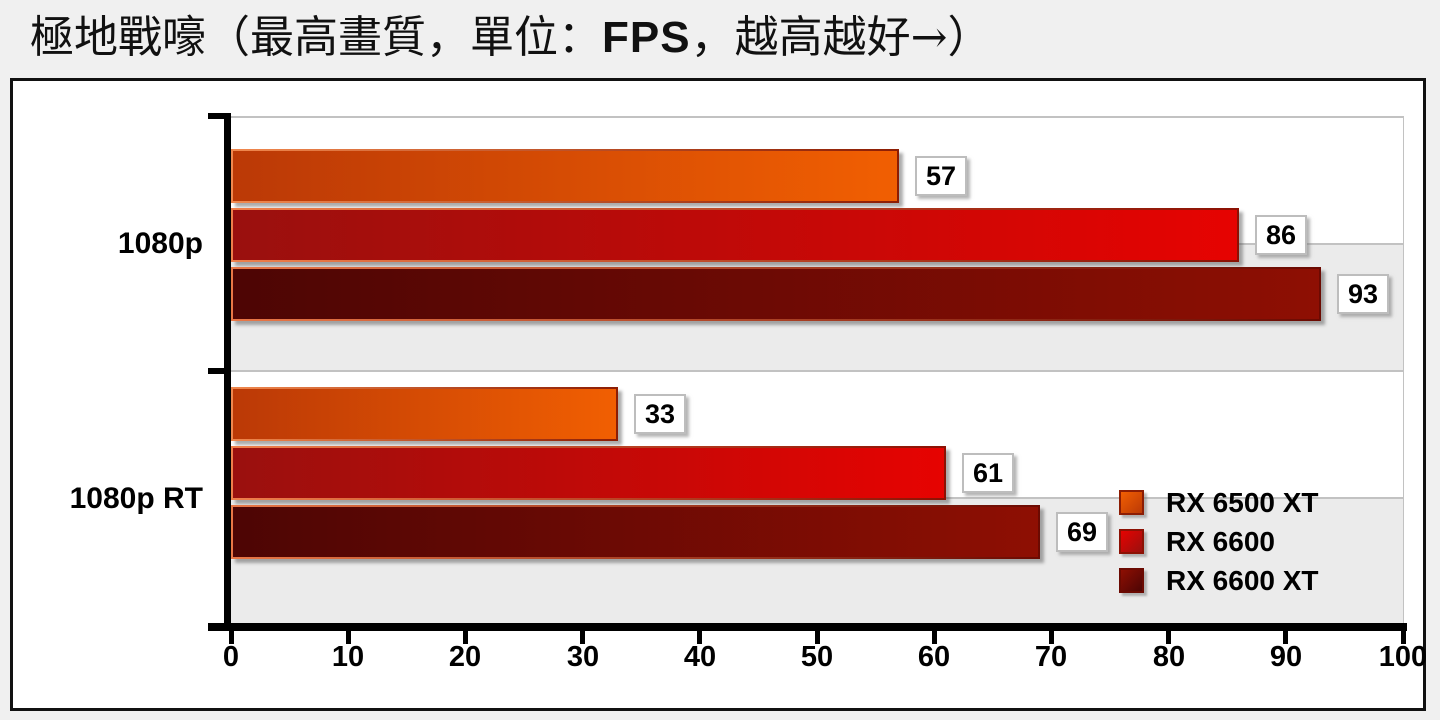 This screenshot has width=1440, height=720. I want to click on bar-1080p-rt-rx-6600-xt, so click(635, 532).